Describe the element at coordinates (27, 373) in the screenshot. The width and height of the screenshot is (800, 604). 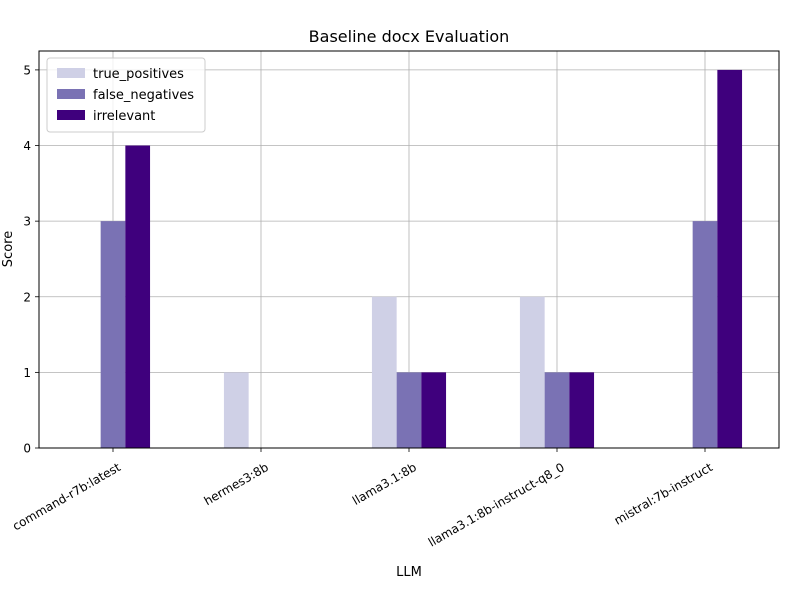
I see `y-tick-label: 1` at that location.